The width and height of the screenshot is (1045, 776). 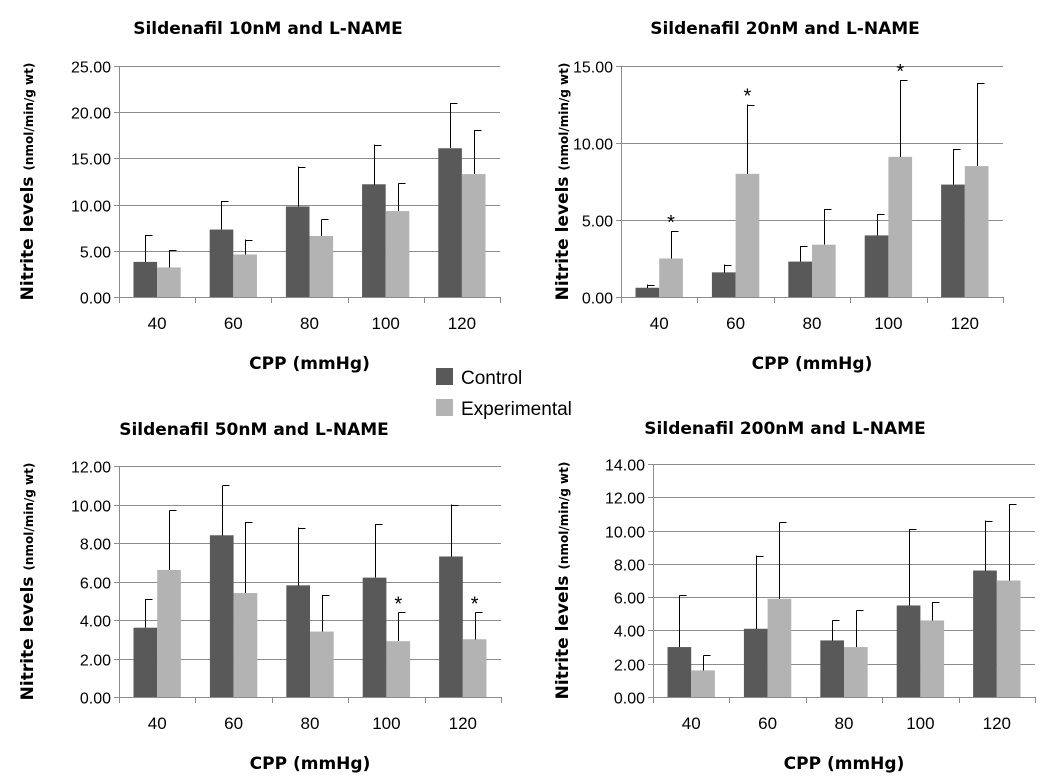 What do you see at coordinates (444, 376) in the screenshot?
I see `legend-swatch-control` at bounding box center [444, 376].